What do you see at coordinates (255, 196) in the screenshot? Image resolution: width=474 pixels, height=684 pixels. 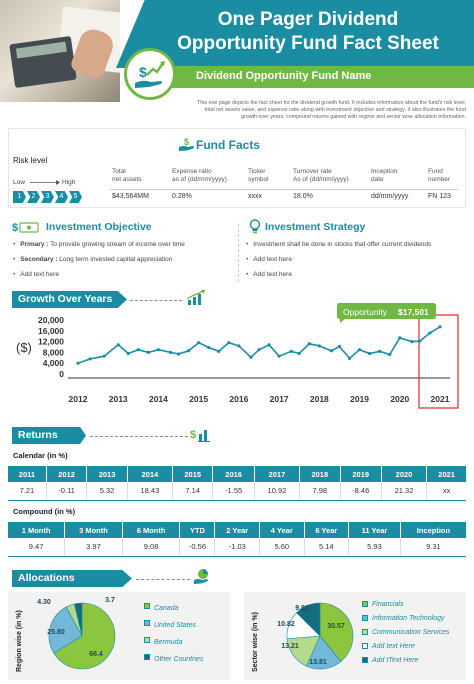 I see `fact-value-ticker: xxxx` at bounding box center [255, 196].